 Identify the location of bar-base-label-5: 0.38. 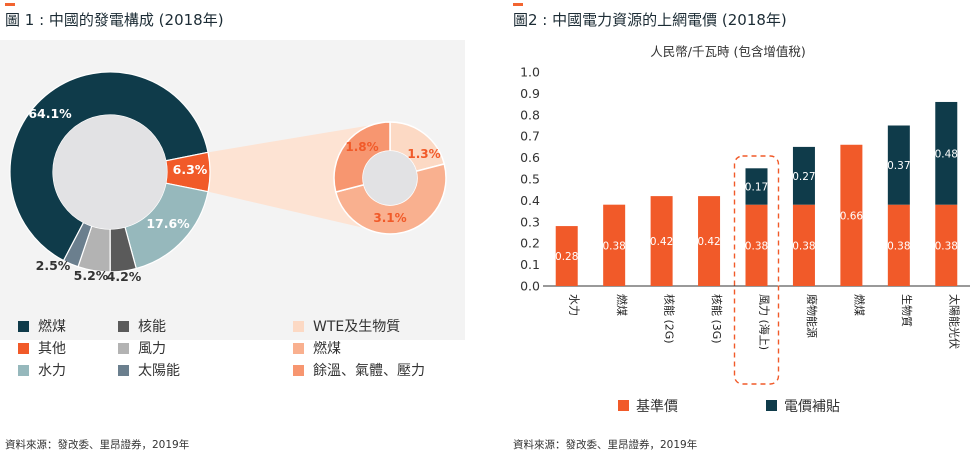
(803, 246).